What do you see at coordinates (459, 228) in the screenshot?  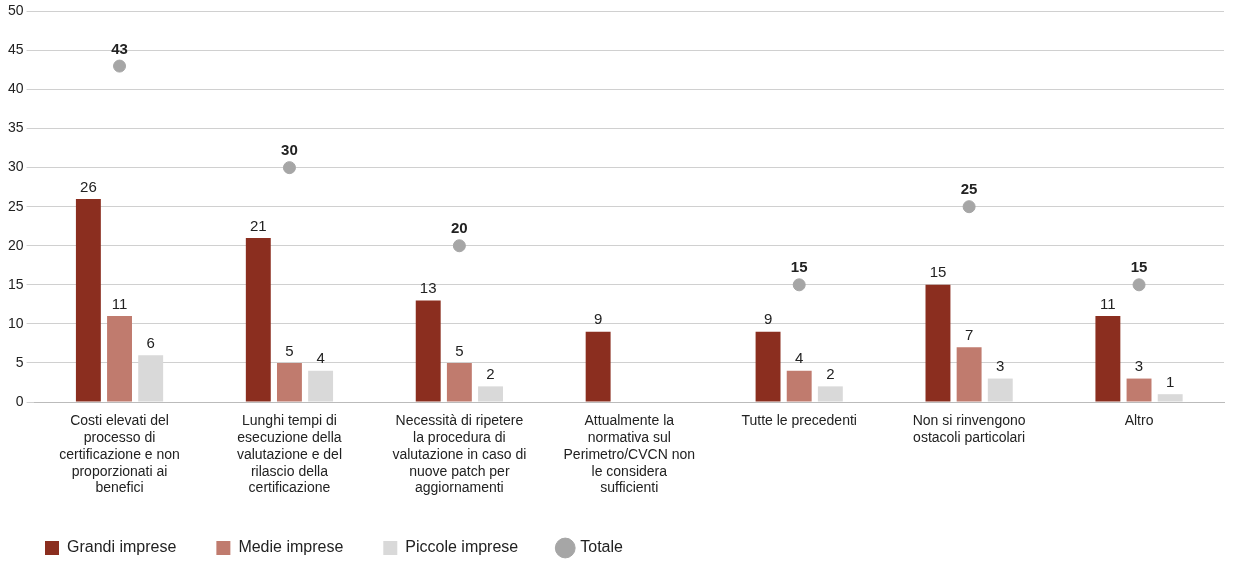 I see `data-label: 20` at bounding box center [459, 228].